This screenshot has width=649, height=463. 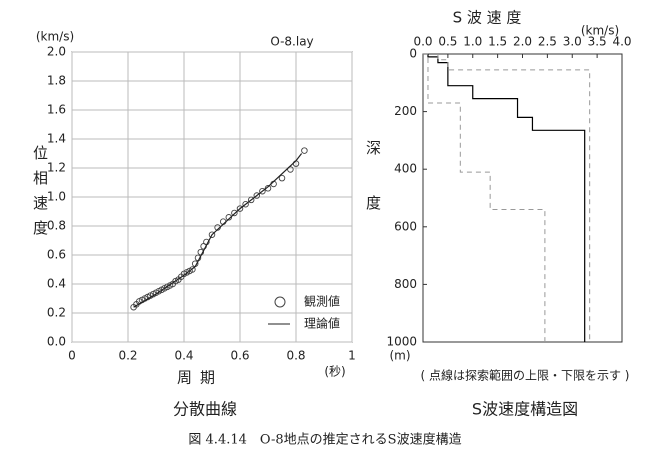 I want to click on y-tick-label: 200, so click(x=405, y=111).